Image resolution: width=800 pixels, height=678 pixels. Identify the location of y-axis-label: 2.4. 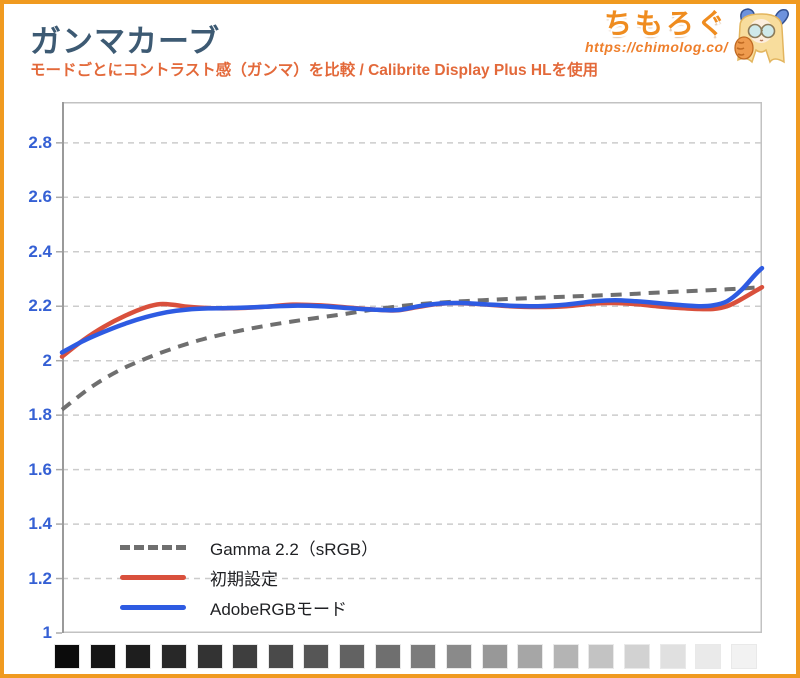
(40, 251).